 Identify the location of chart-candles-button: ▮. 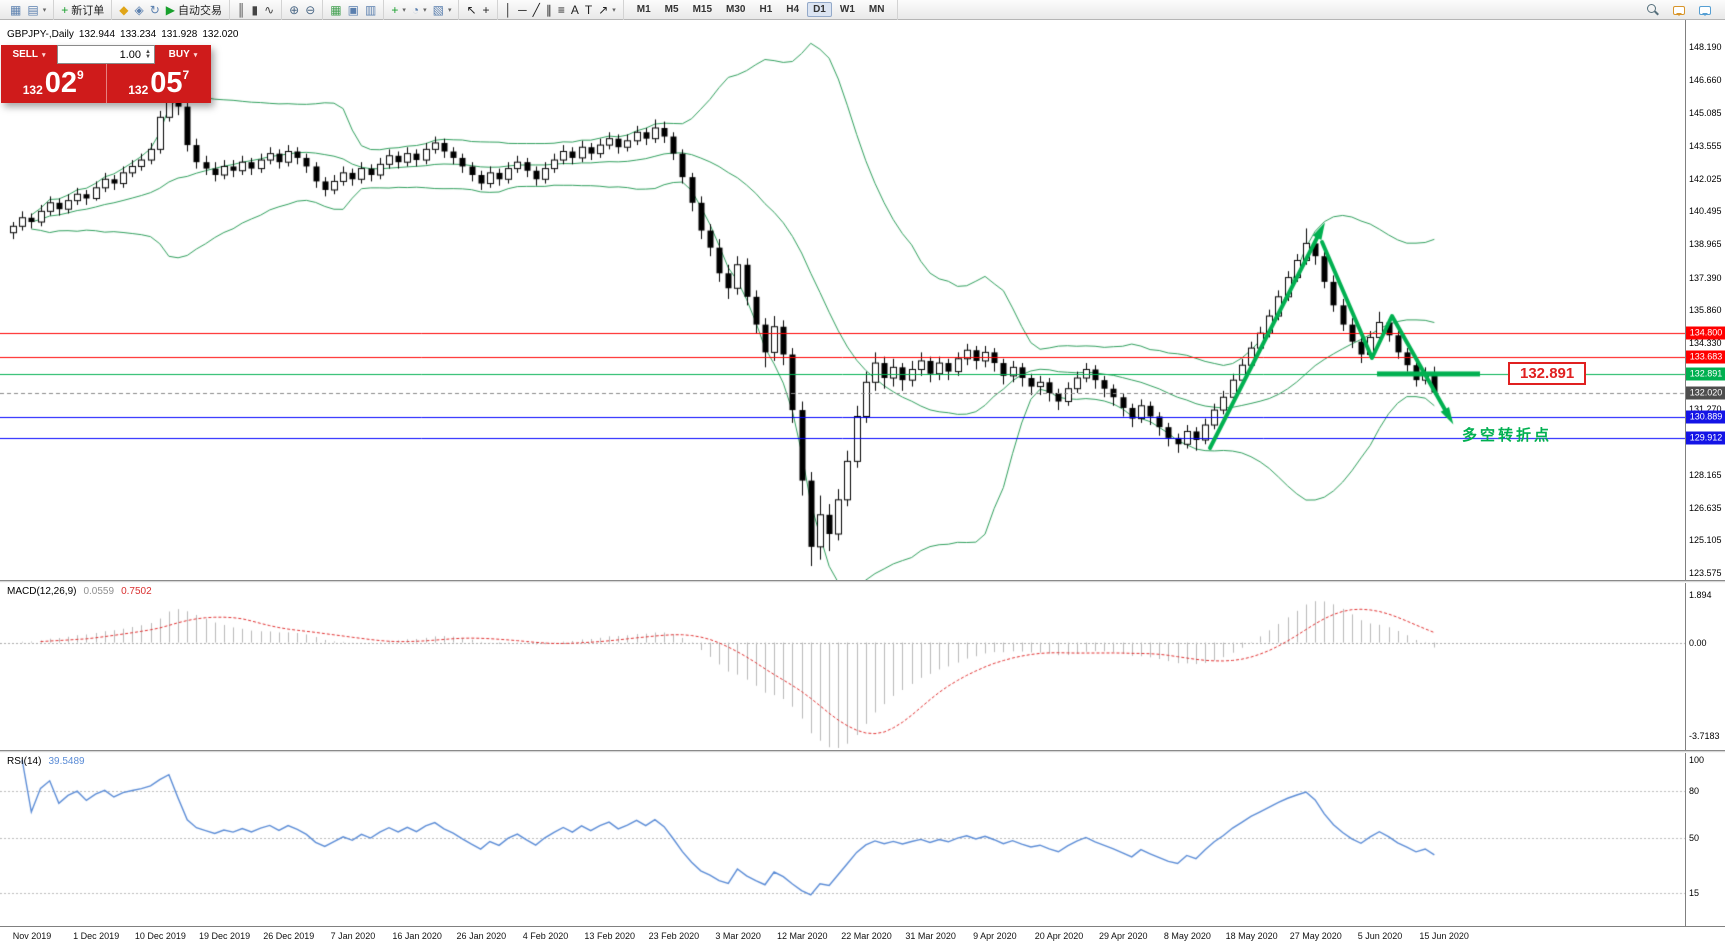
(255, 10).